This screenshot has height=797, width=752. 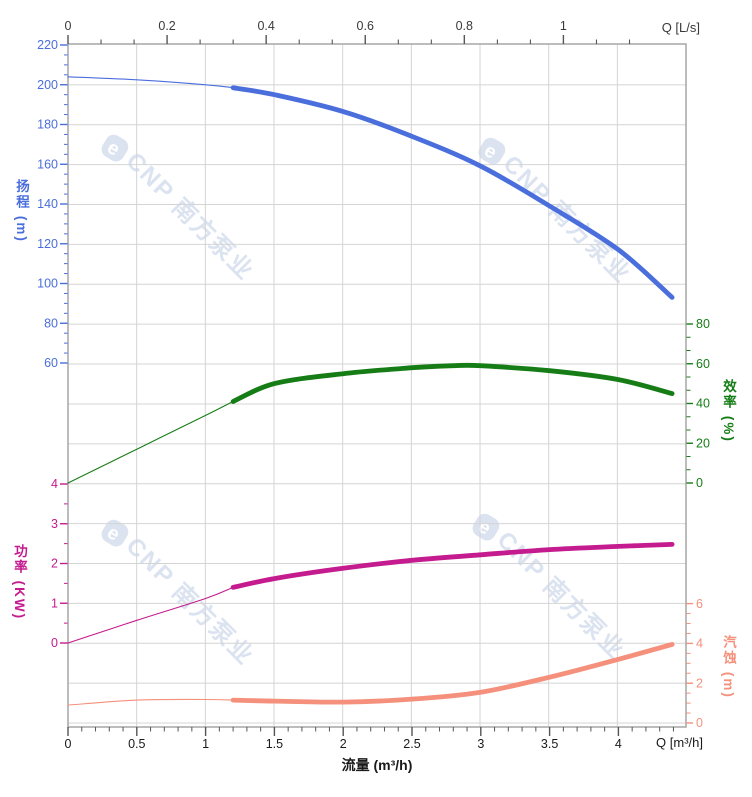 I want to click on head-axis-title: 扬程 (m), so click(x=21, y=211).